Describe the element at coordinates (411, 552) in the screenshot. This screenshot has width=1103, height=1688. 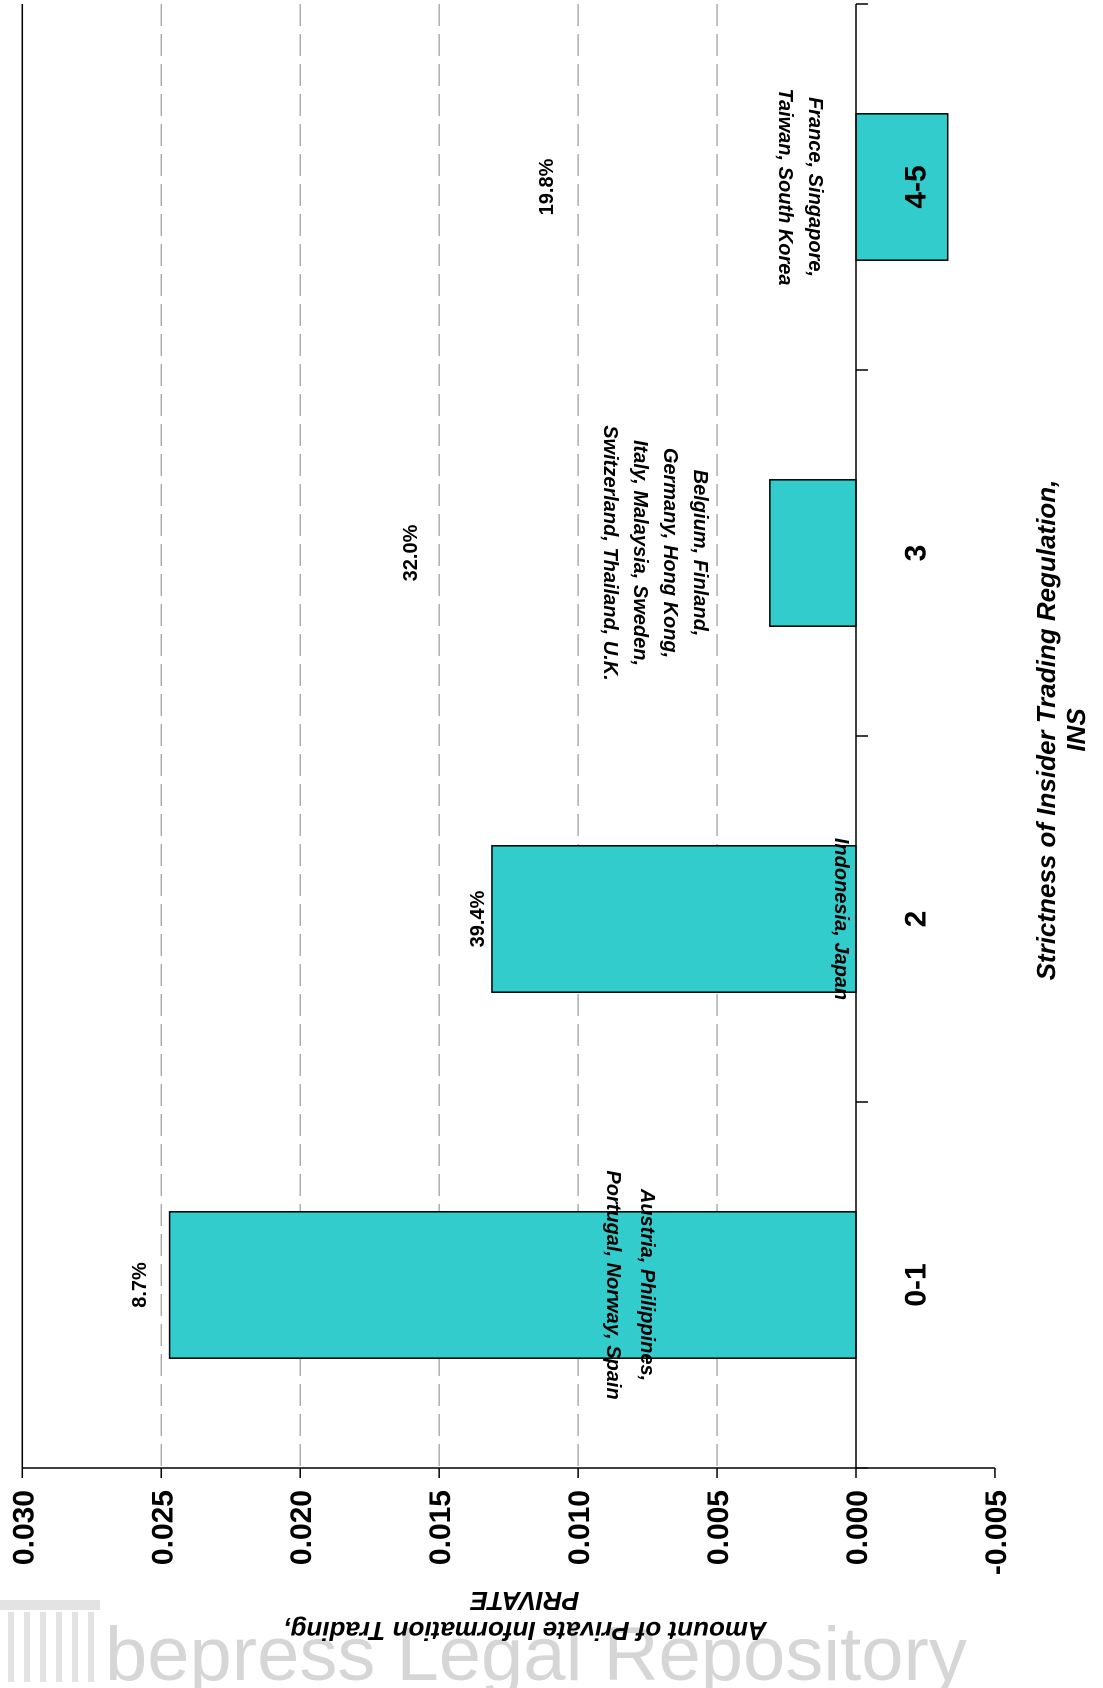
I see `percent-label: 32.0%` at that location.